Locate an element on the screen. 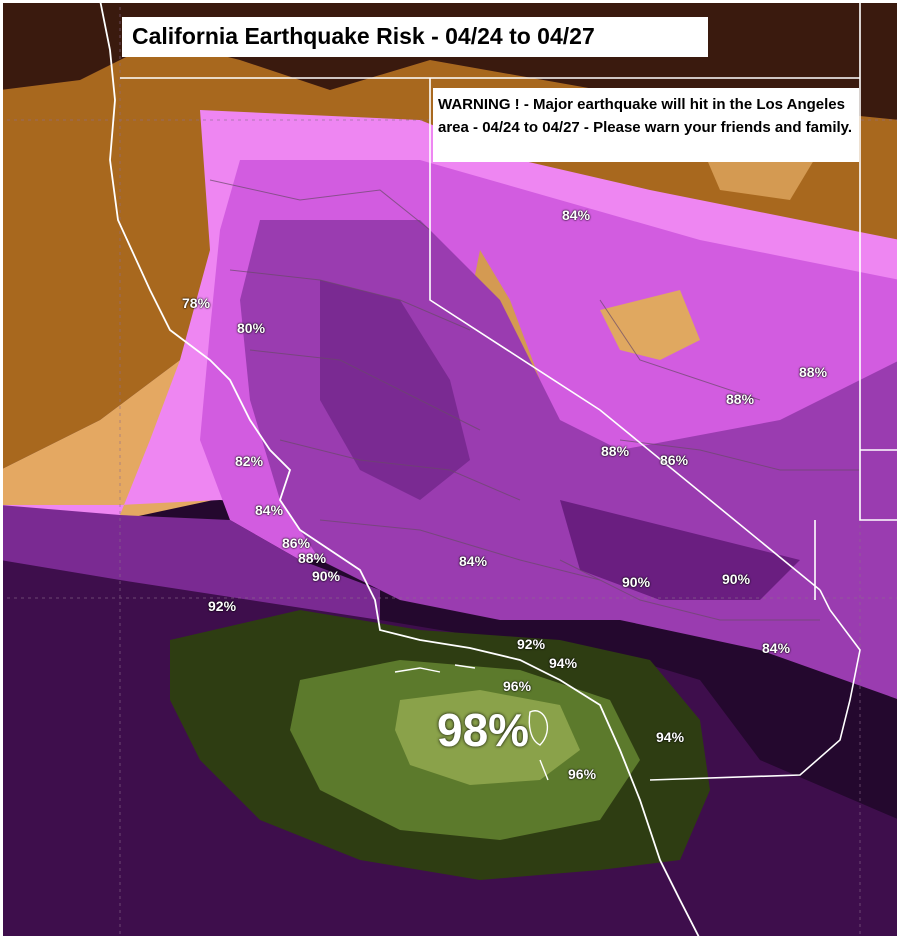 Image resolution: width=900 pixels, height=939 pixels. risk-label-98-peak: 98% is located at coordinates (483, 730).